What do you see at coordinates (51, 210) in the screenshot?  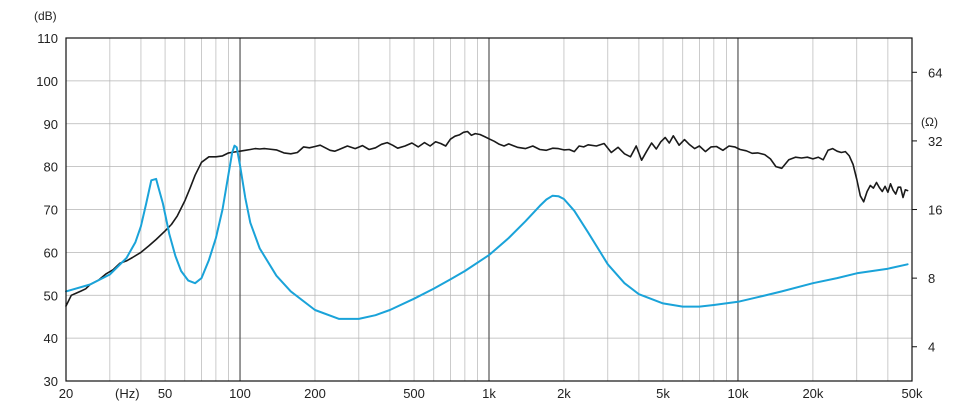 I see `y-tick-label: 70` at bounding box center [51, 210].